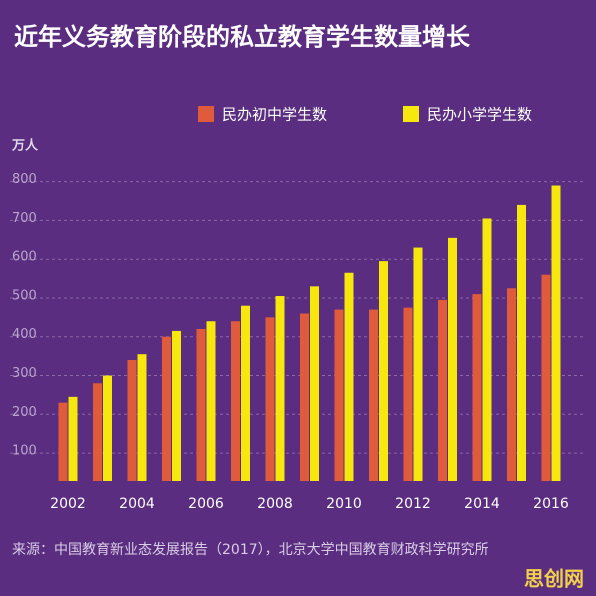  I want to click on y-tick-label: 400, so click(24, 334).